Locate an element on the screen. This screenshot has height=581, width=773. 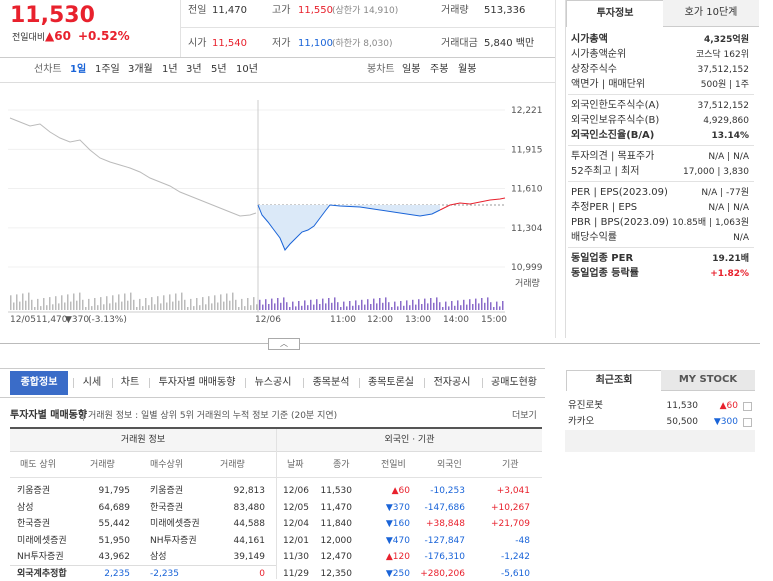
tab: 종목분석 is located at coordinates (331, 382).